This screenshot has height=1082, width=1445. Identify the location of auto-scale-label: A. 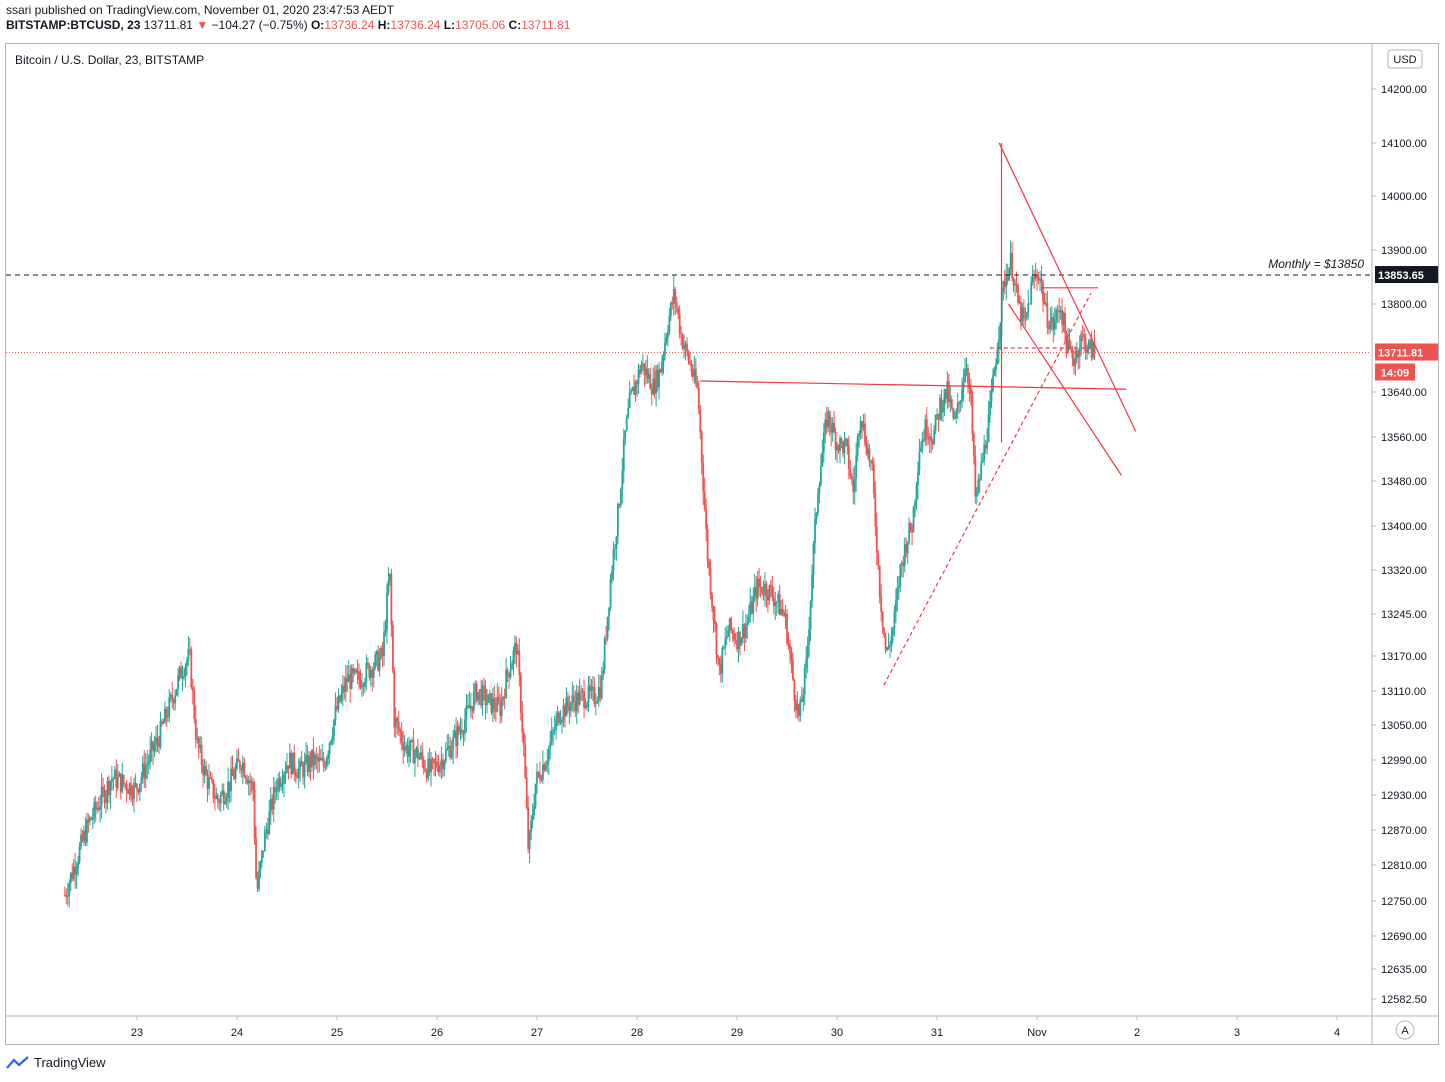
(1405, 1031).